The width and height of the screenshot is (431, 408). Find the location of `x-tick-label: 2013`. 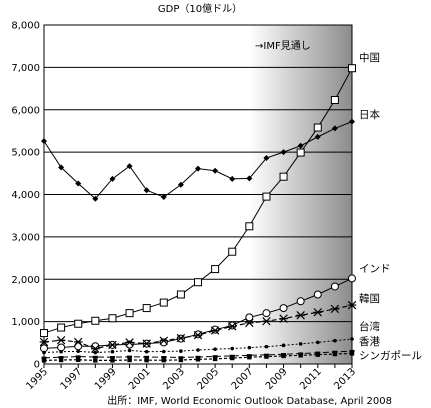

x-tick-label: 2013 is located at coordinates (345, 379).